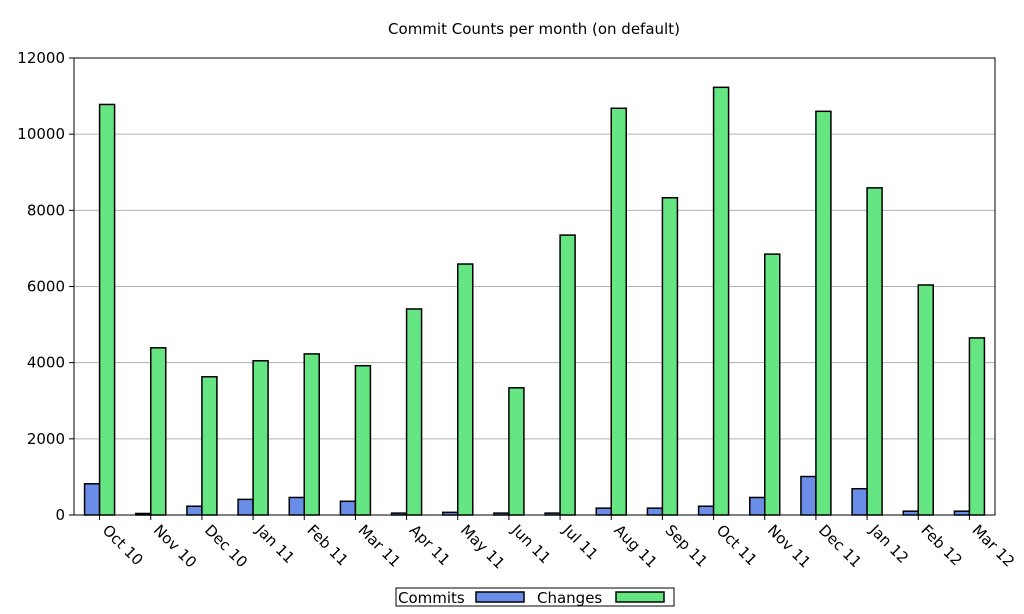 This screenshot has height=614, width=1024. Describe the element at coordinates (737, 545) in the screenshot. I see `x-tick-label: Oct 11` at that location.